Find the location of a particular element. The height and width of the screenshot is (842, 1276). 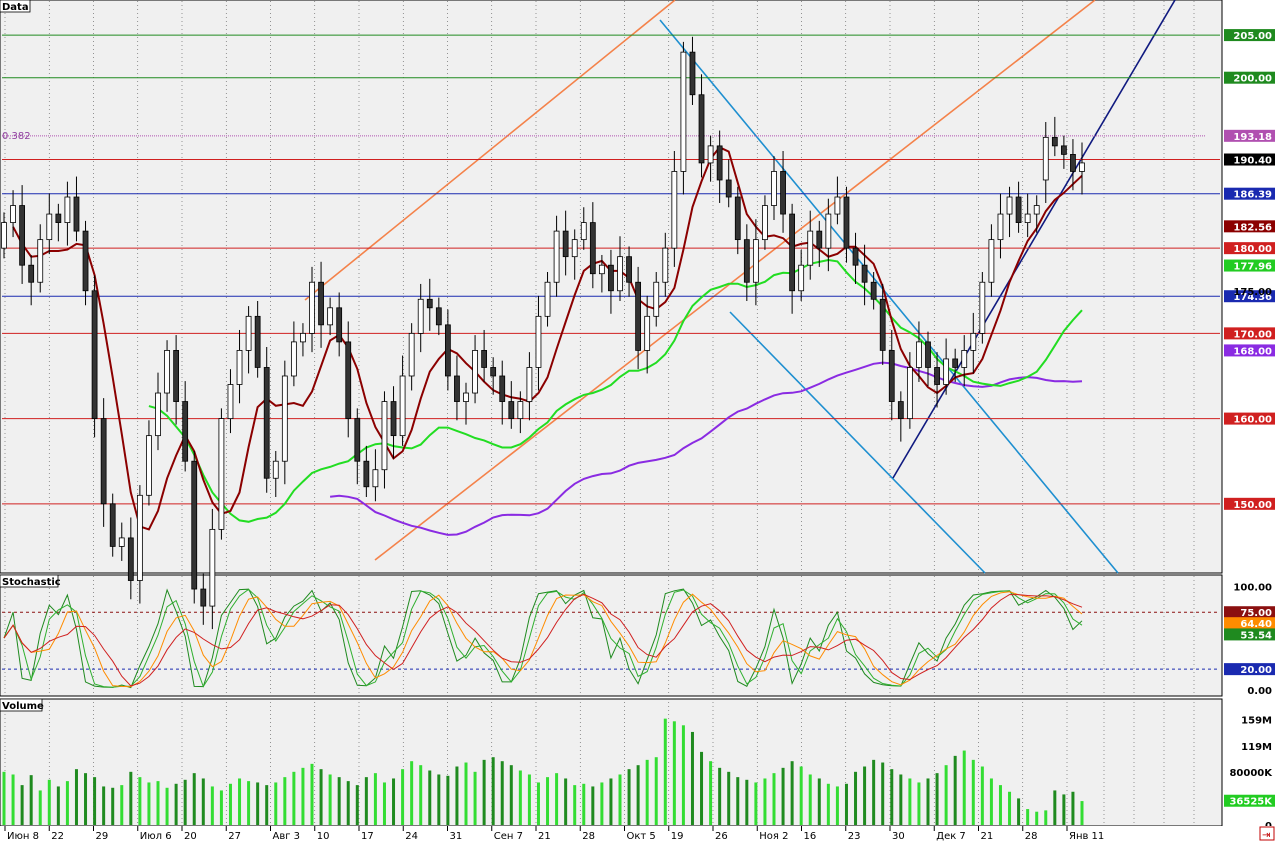

date-label: 23 is located at coordinates (854, 836).